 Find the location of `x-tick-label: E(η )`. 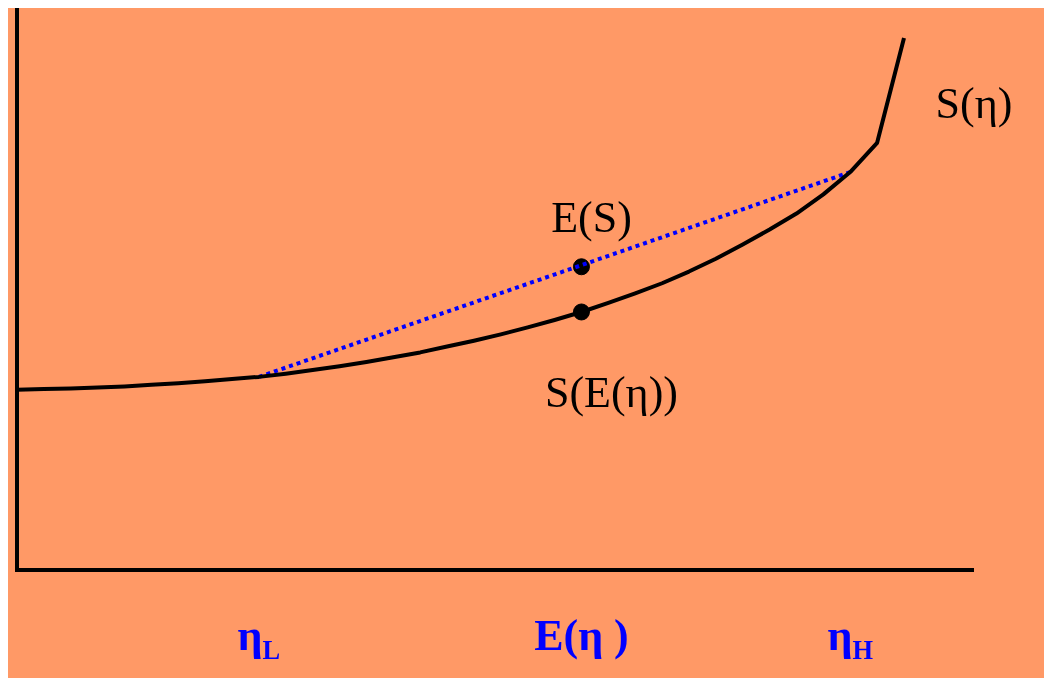

x-tick-label: E(η ) is located at coordinates (581, 635).